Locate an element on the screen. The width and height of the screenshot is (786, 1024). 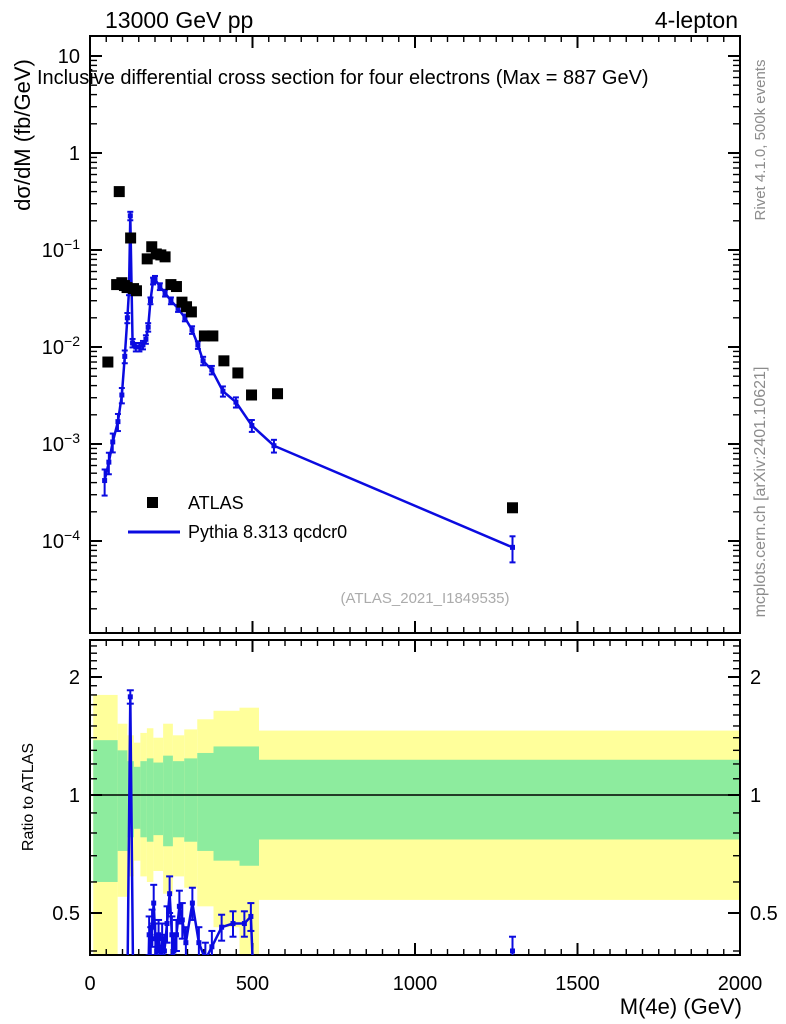
header-beam-energy: 13000 GeV pp is located at coordinates (179, 20).